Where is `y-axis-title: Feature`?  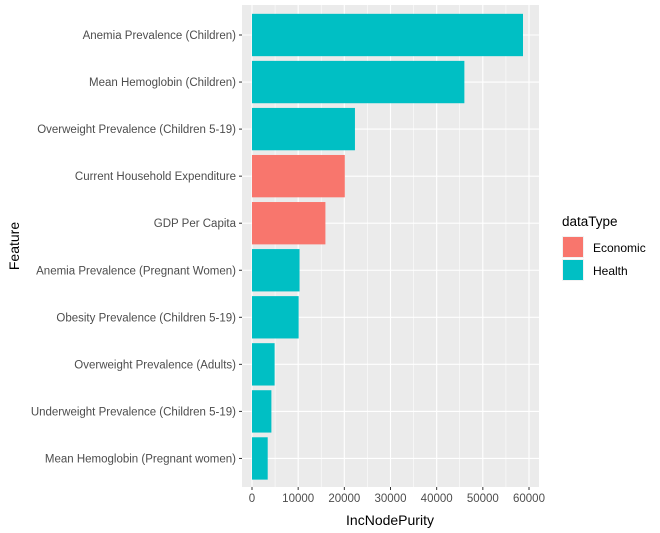
y-axis-title: Feature is located at coordinates (14, 246).